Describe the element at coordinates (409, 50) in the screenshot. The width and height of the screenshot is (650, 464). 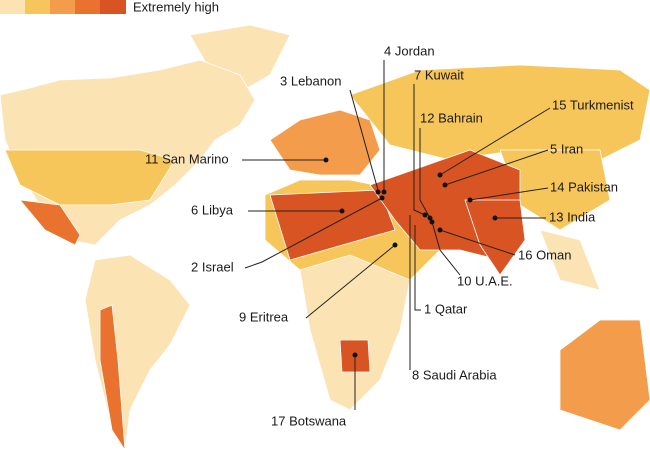
I see `country-label: 4 Jordan` at that location.